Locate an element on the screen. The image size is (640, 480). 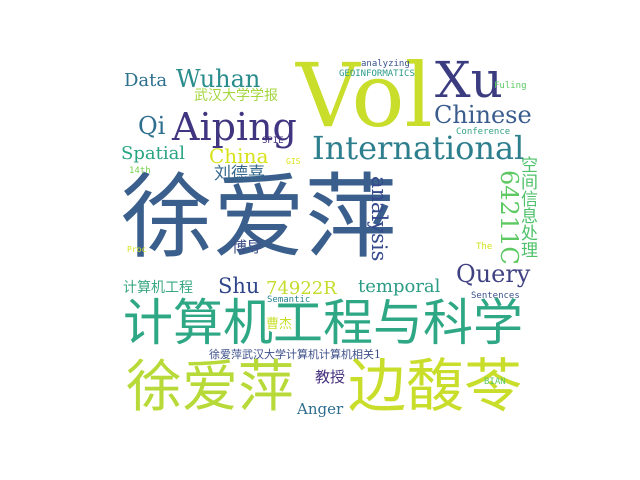
word-liu-dexi: 刘德喜 is located at coordinates (239, 174).